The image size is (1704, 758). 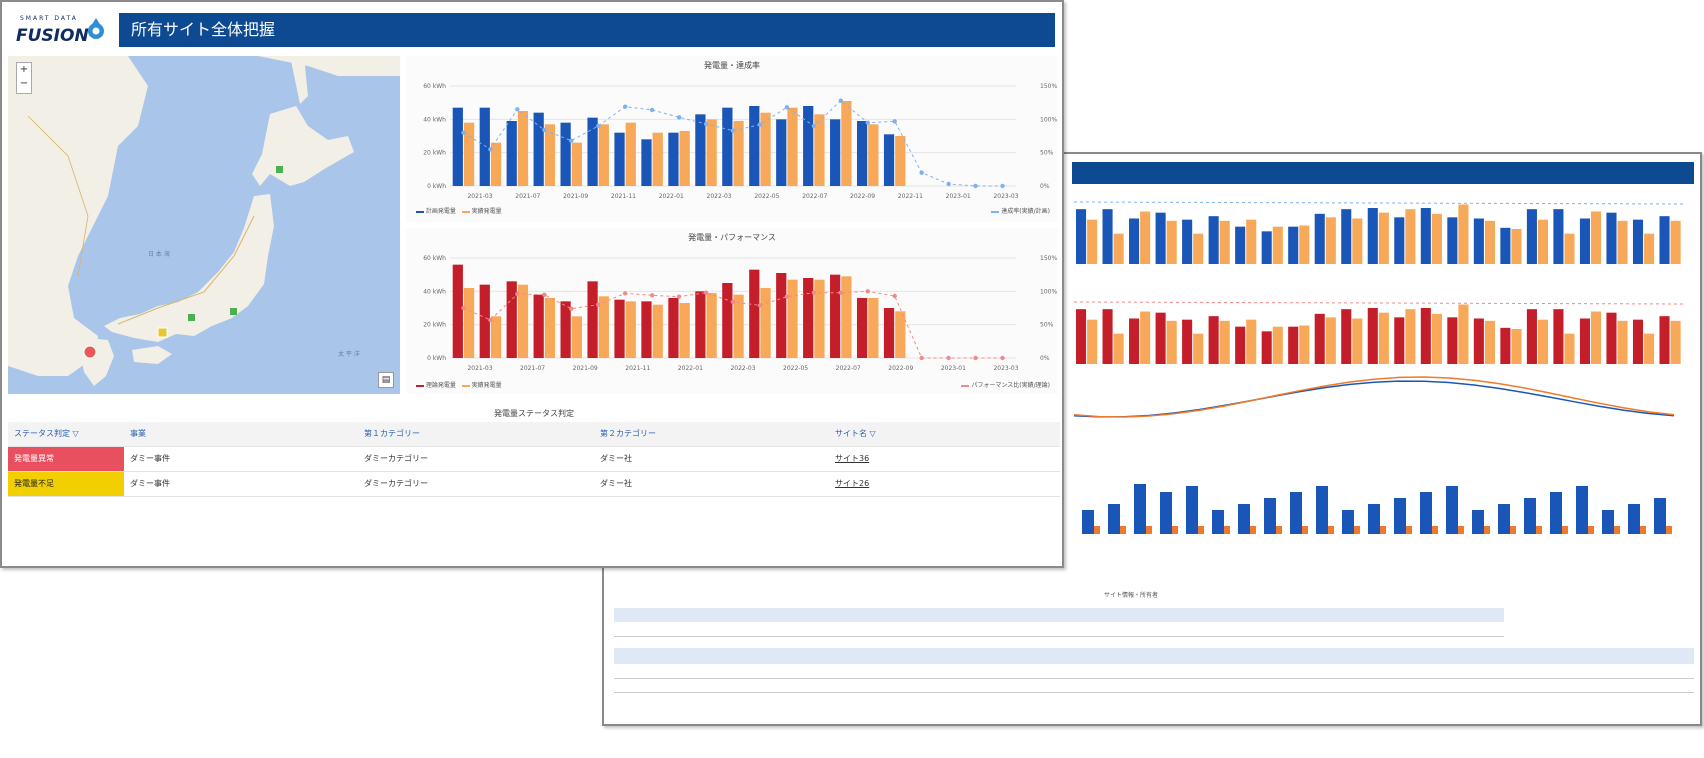 I want to click on top-y2-tick: 50%, so click(x=1047, y=153).